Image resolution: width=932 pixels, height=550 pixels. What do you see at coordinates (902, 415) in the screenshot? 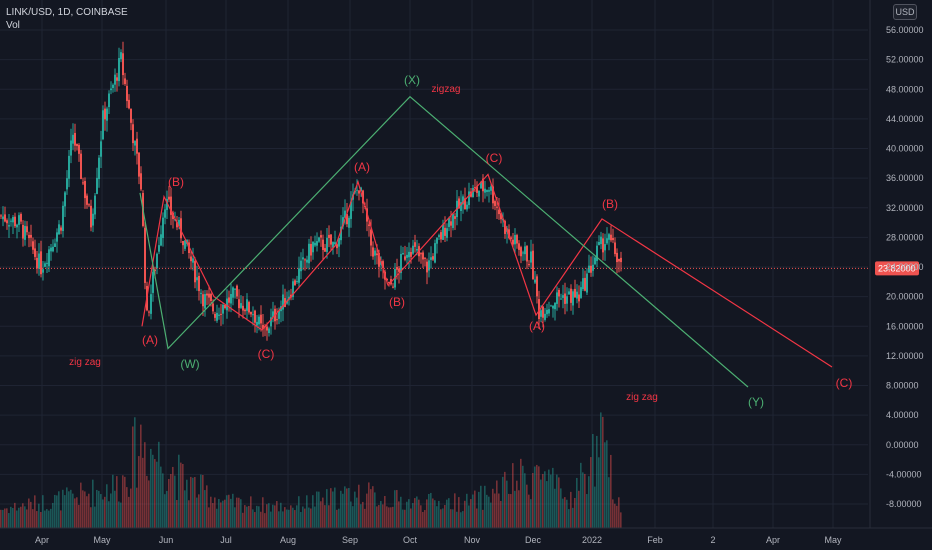
I see `price-tick-label: 4.00000` at bounding box center [902, 415].